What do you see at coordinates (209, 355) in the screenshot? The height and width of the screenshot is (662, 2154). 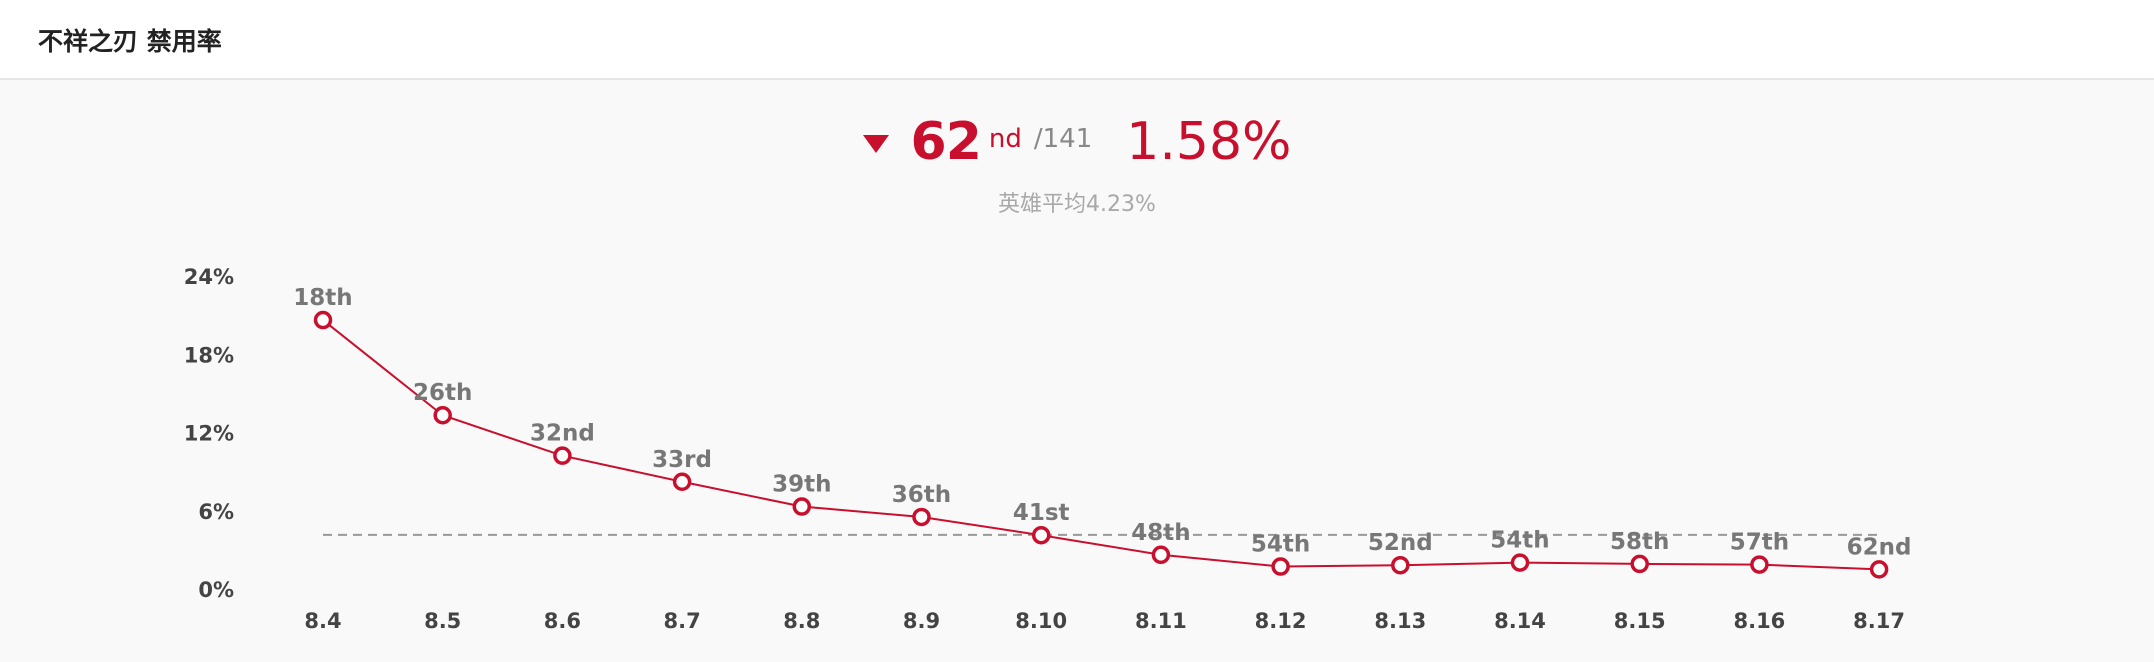 I see `y-tick-label: 18%` at bounding box center [209, 355].